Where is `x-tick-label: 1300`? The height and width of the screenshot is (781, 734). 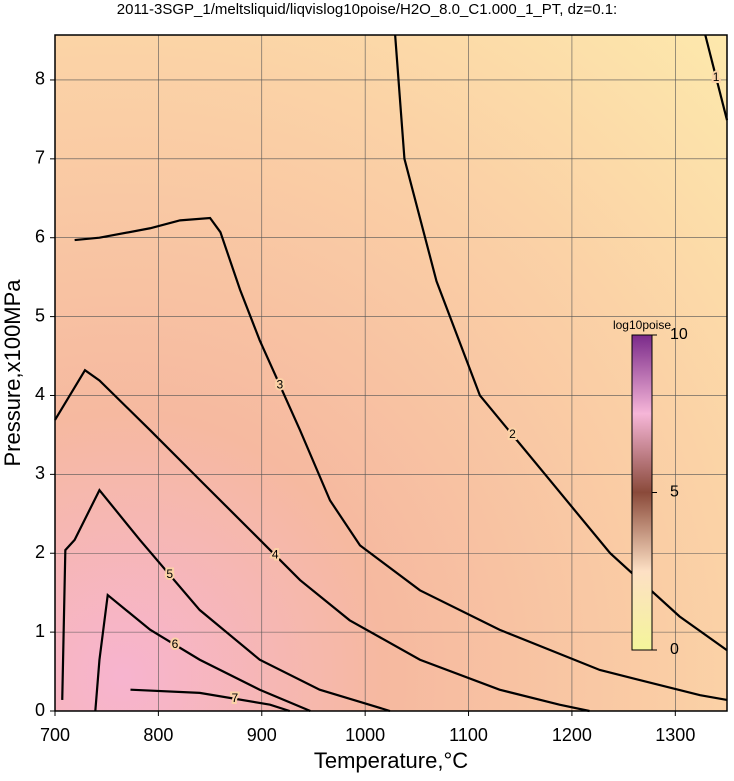
x-tick-label: 1300 is located at coordinates (675, 735).